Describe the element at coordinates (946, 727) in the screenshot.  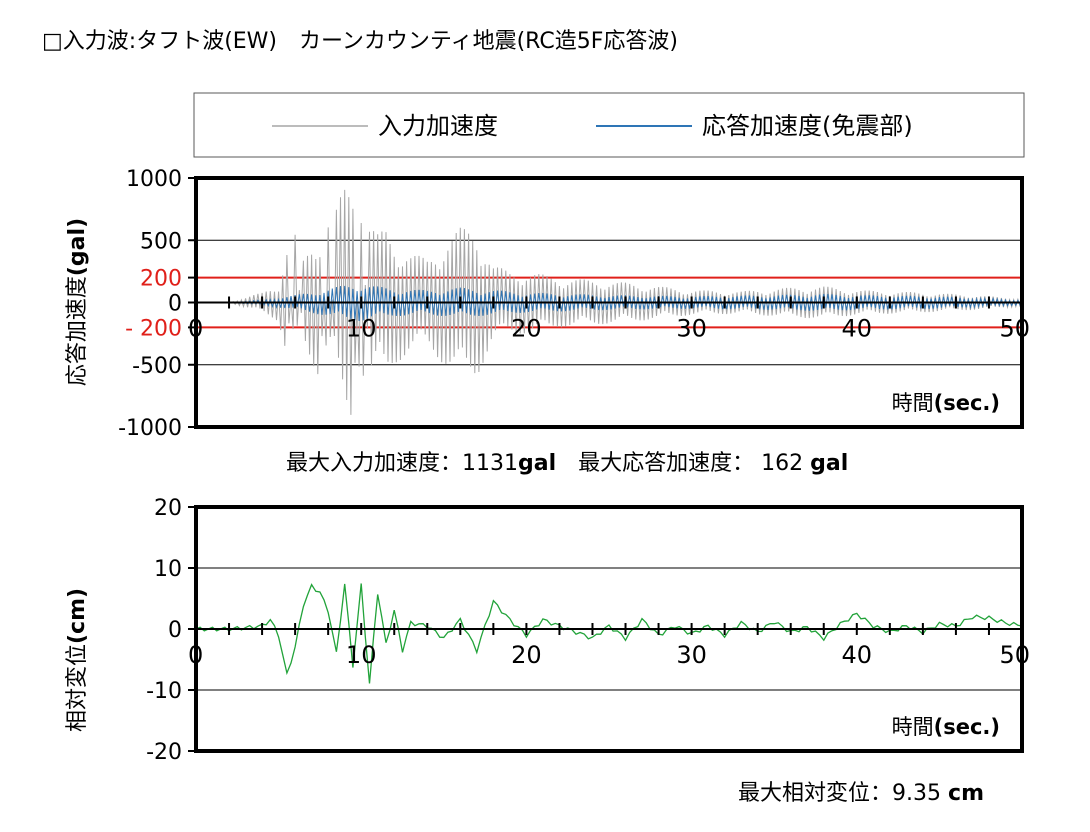
I see `displacement-x-axis-label: 時間(sec.)` at that location.